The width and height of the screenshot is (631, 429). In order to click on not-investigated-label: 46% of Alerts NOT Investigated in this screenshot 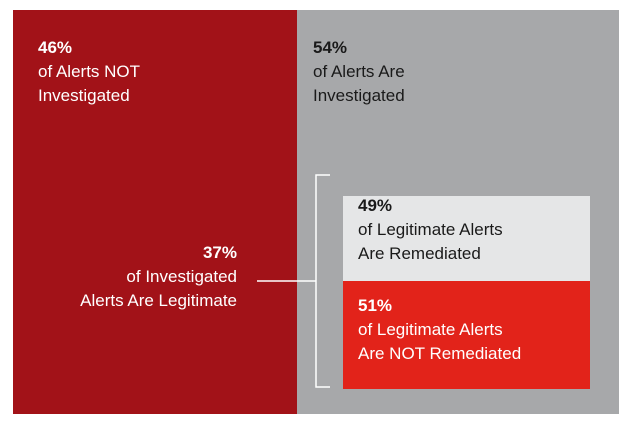, I will do `click(89, 72)`.